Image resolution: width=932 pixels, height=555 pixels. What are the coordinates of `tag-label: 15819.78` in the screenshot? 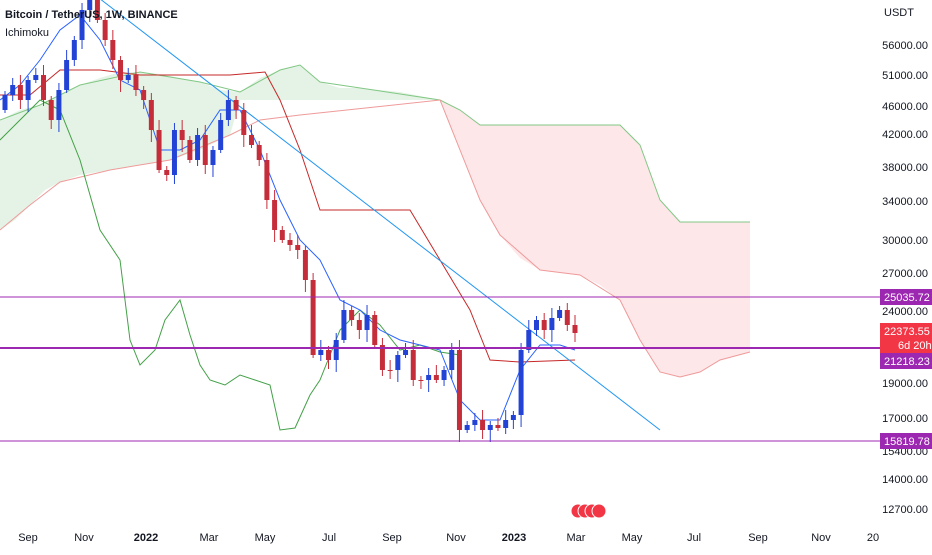 It's located at (907, 442).